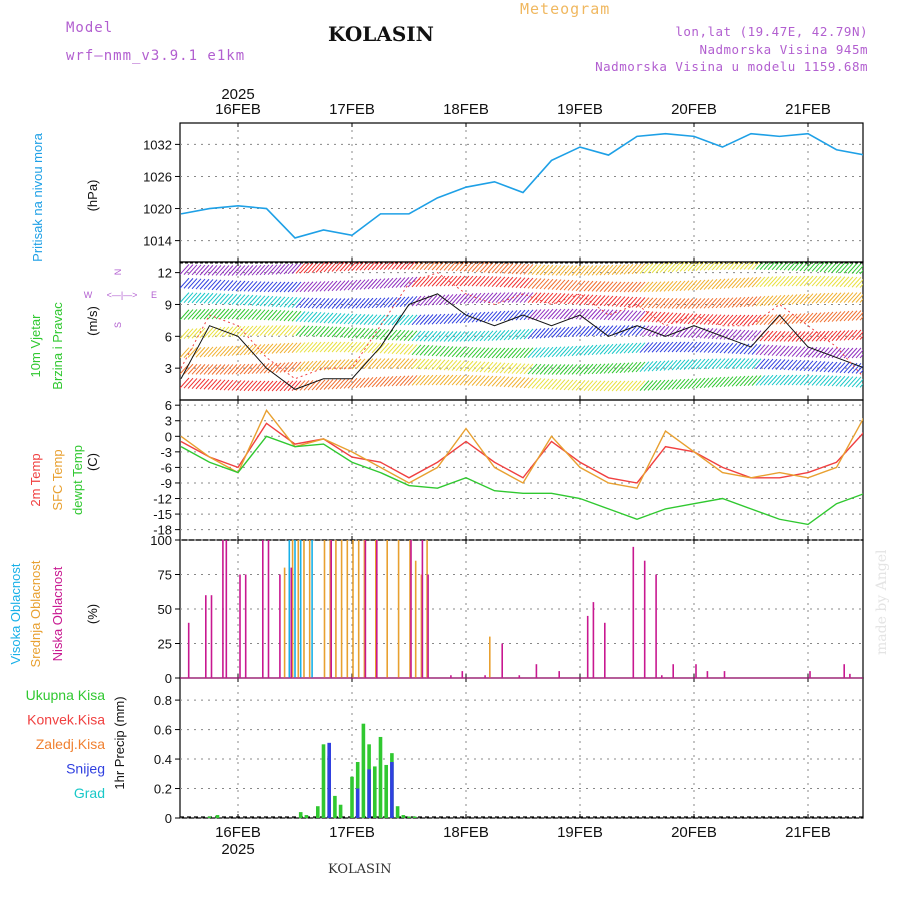 Image resolution: width=900 pixels, height=900 pixels. I want to click on total-precip-bar, so click(386, 791).